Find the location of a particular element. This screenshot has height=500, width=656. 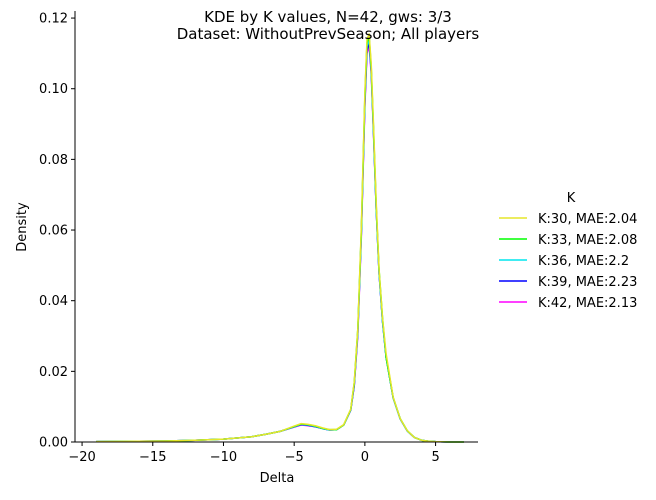

x-axis-label: Delta is located at coordinates (277, 478).